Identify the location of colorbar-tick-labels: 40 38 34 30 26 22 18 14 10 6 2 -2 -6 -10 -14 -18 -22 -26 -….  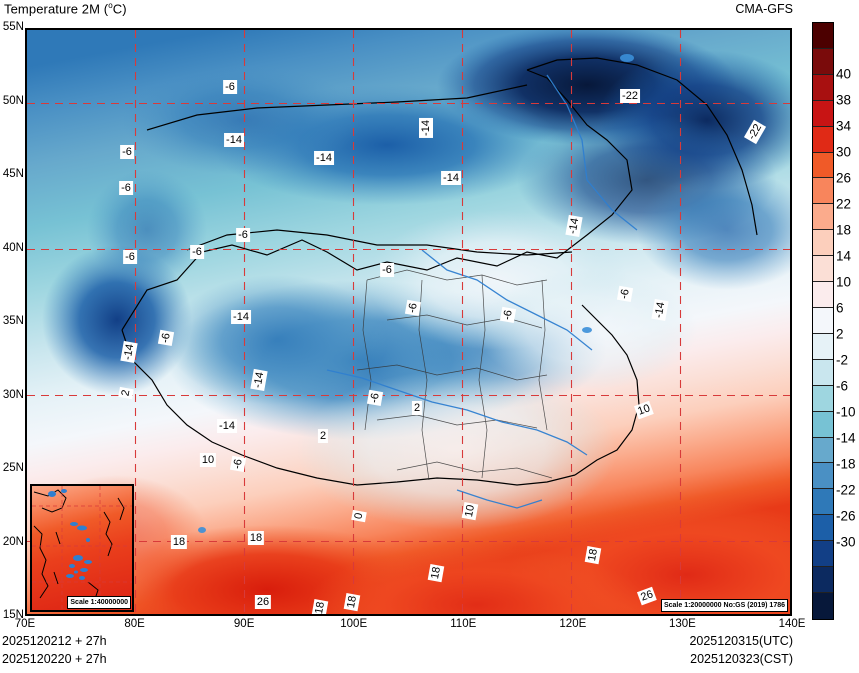
(847, 321).